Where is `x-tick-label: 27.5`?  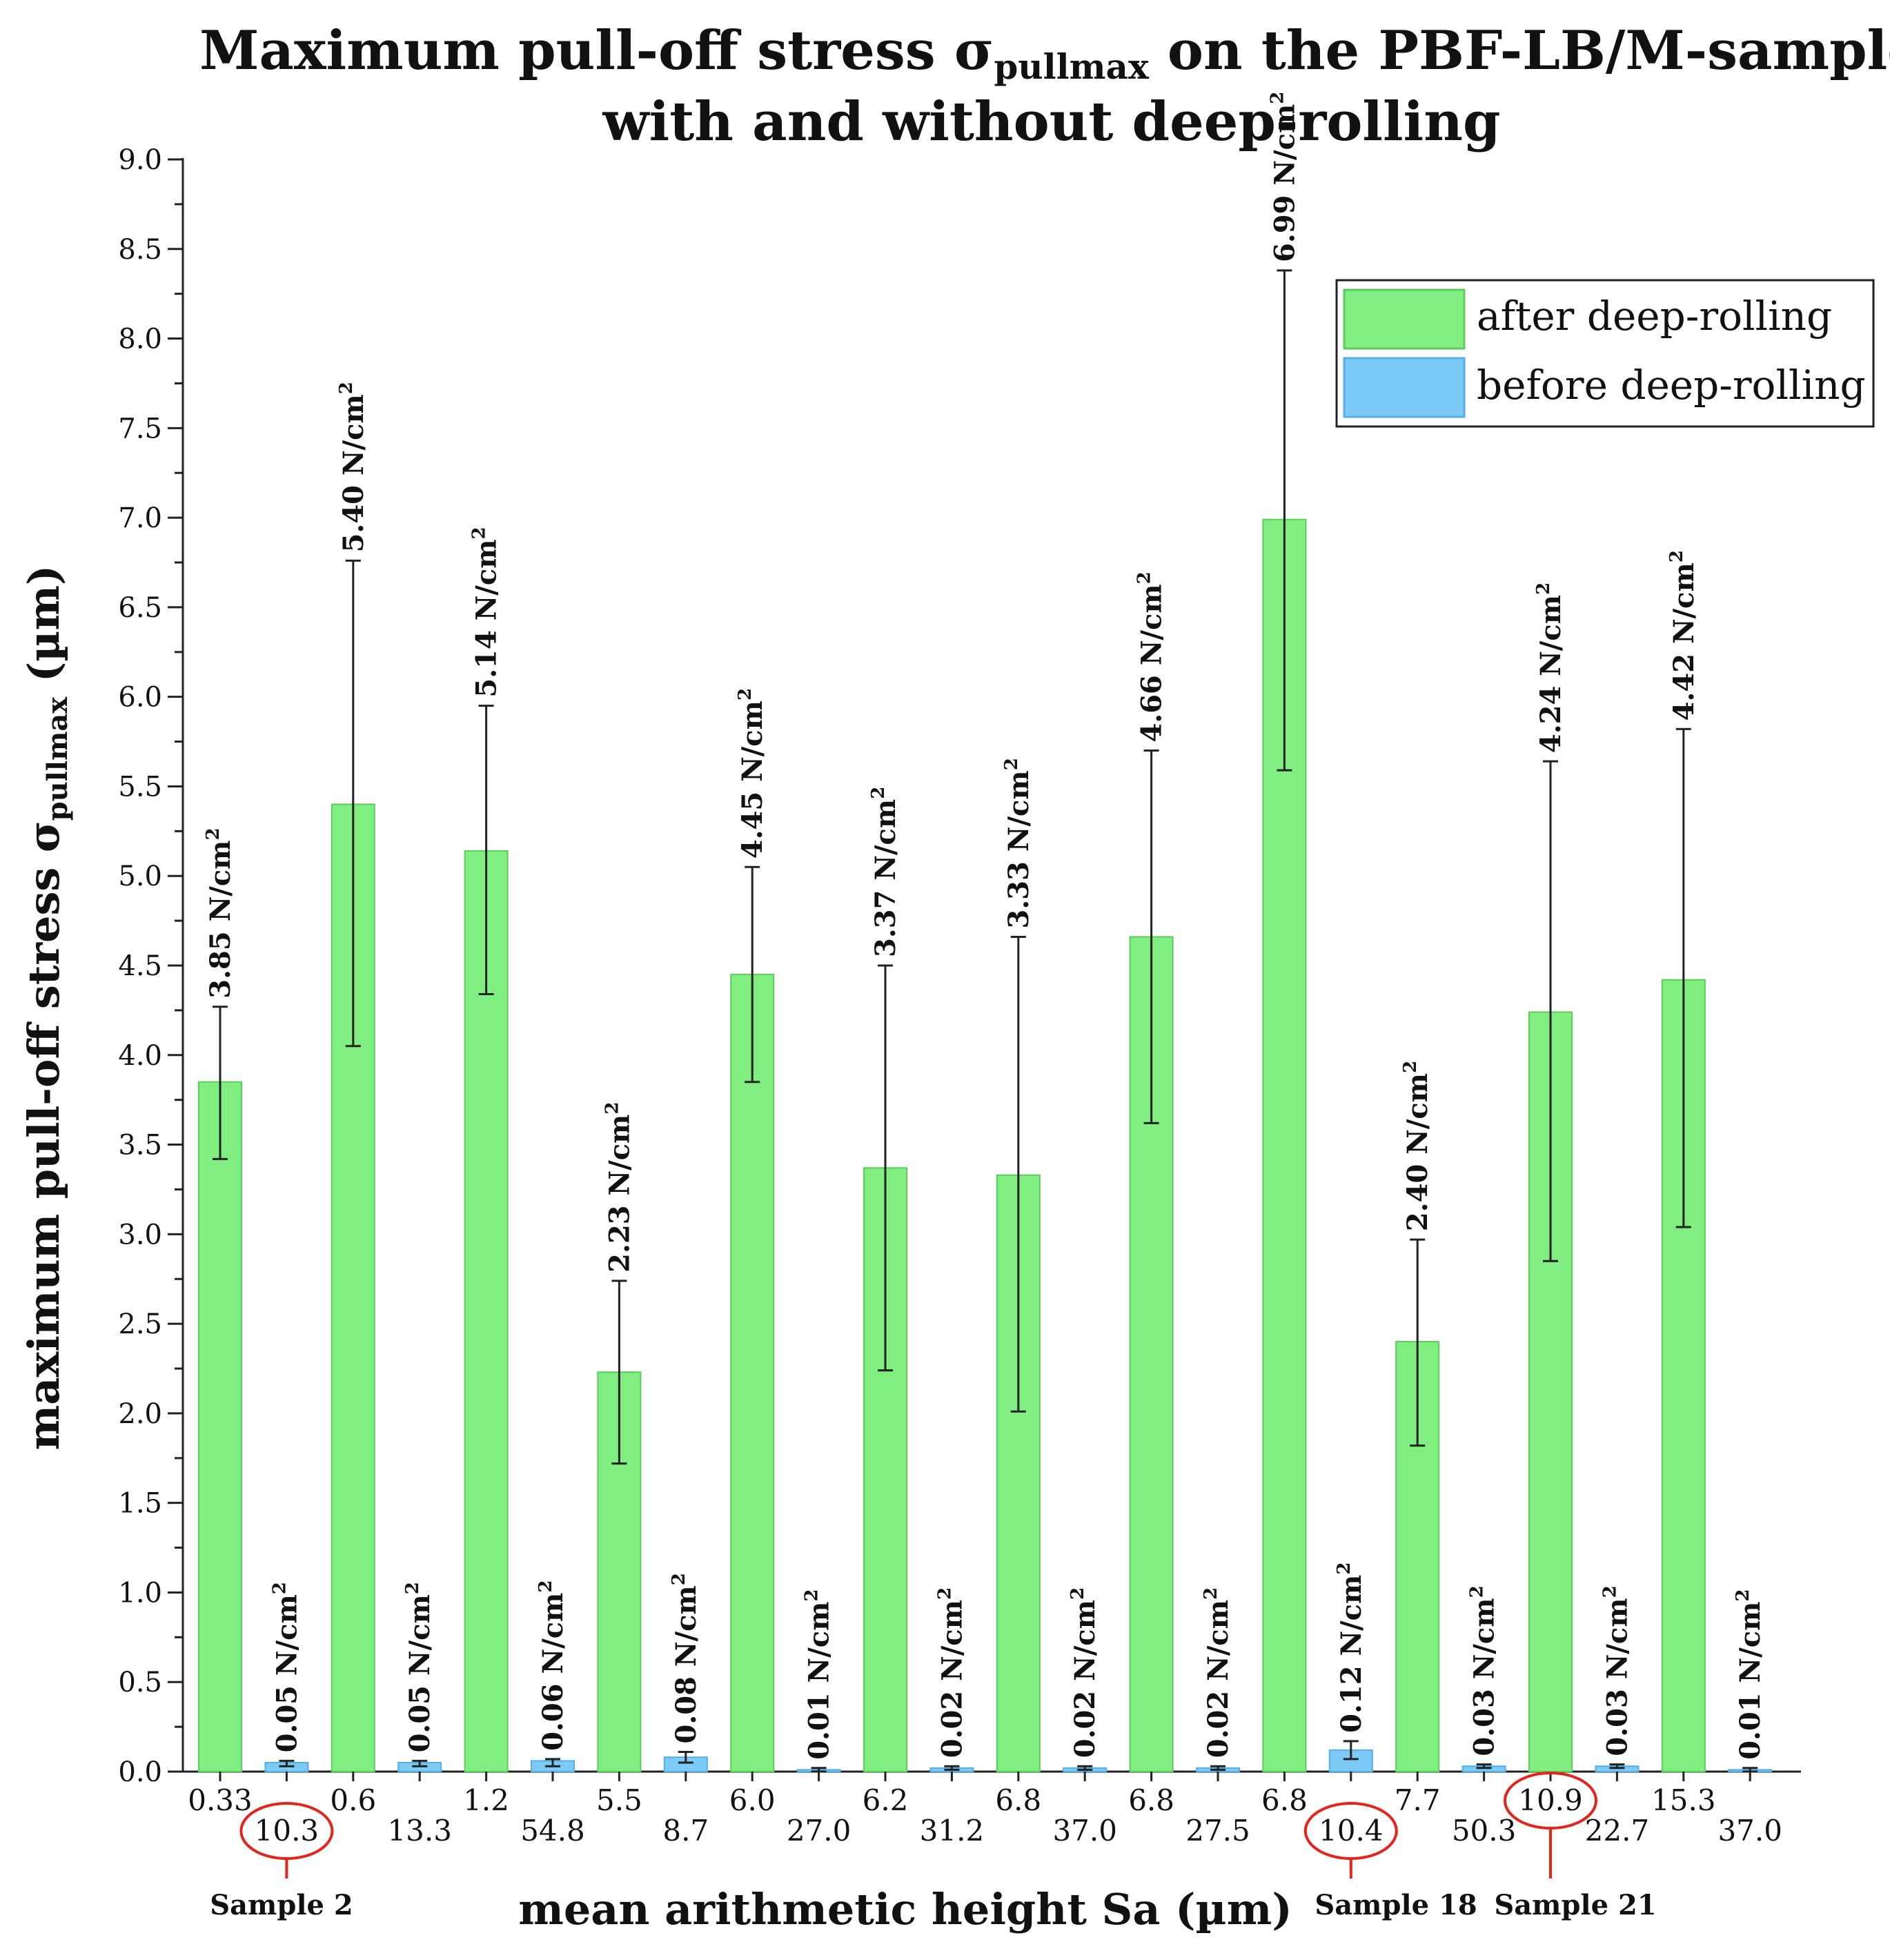
x-tick-label: 27.5 is located at coordinates (1217, 1831).